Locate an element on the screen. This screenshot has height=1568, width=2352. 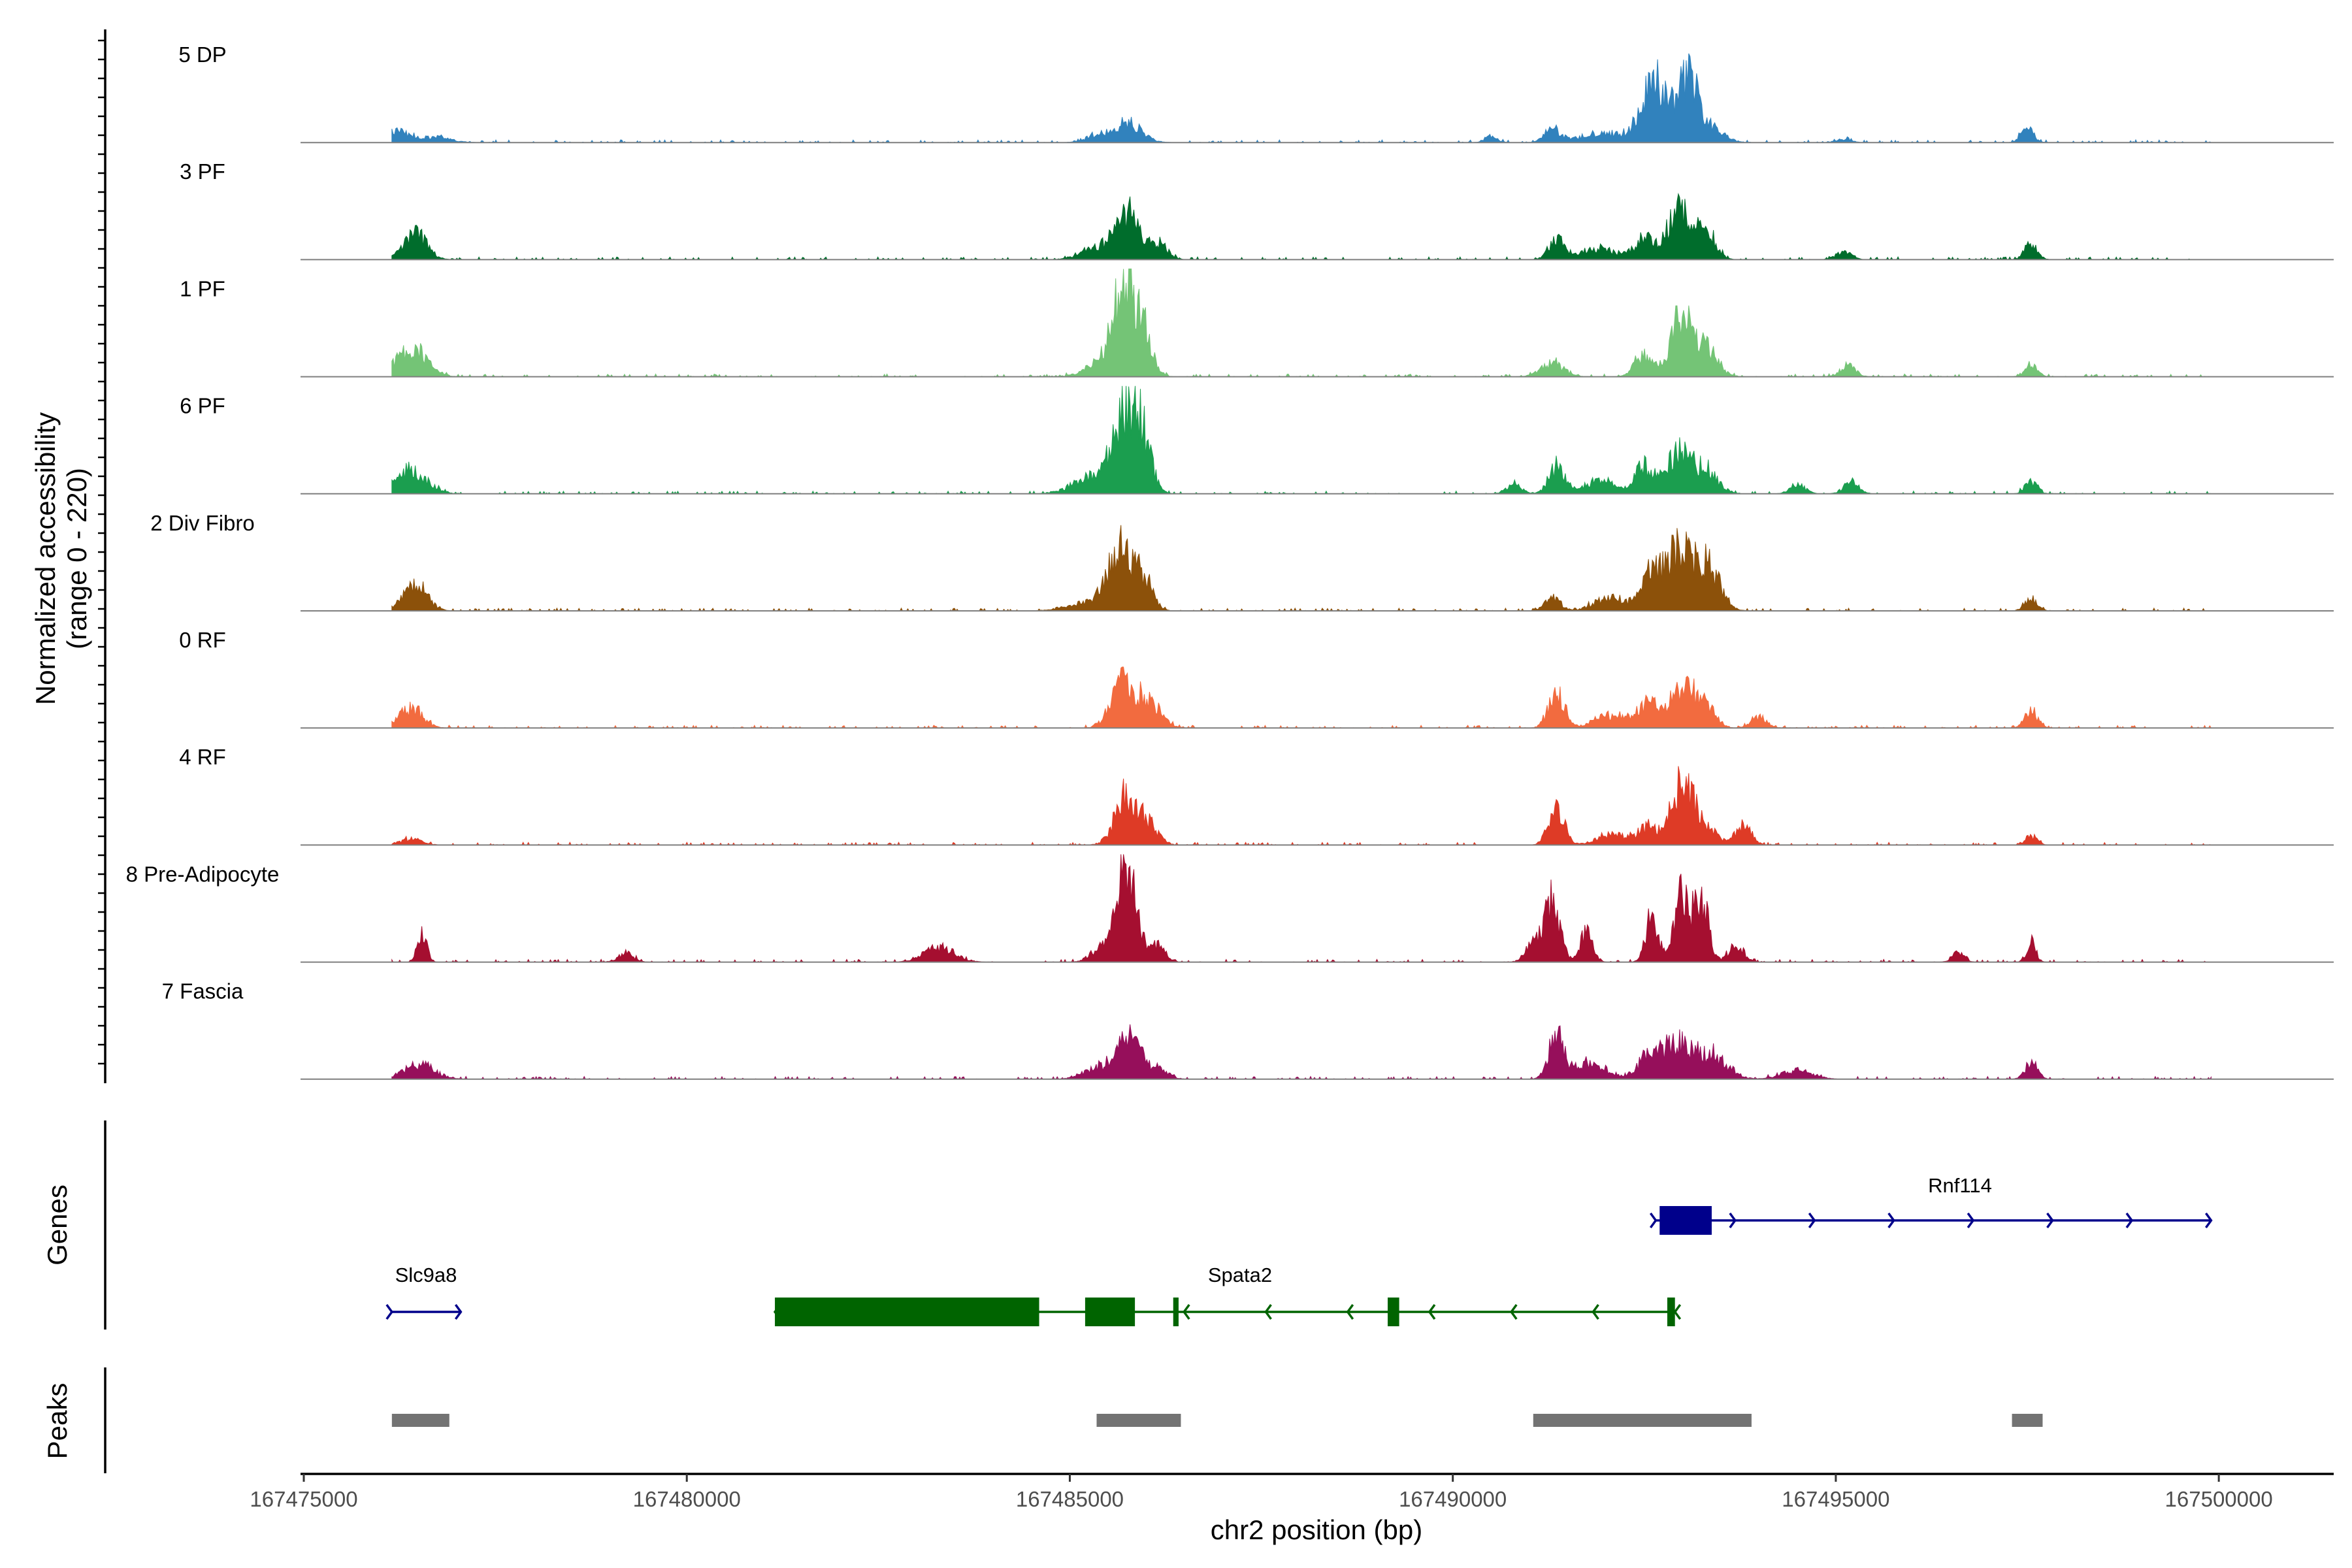
gene-slc9a8: Slc9a8 is located at coordinates (424, 1292).